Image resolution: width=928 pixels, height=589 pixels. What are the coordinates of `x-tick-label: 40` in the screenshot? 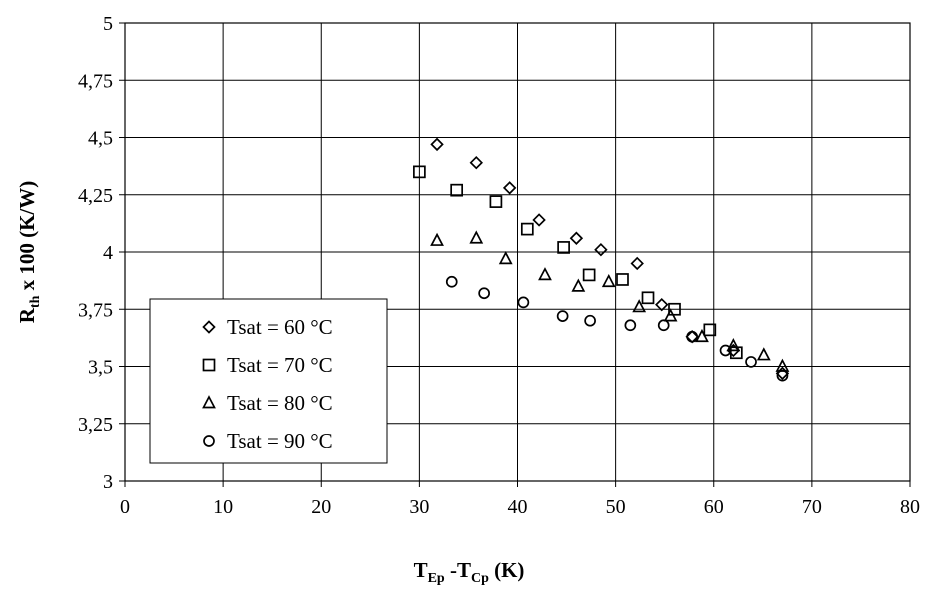 It's located at (518, 507).